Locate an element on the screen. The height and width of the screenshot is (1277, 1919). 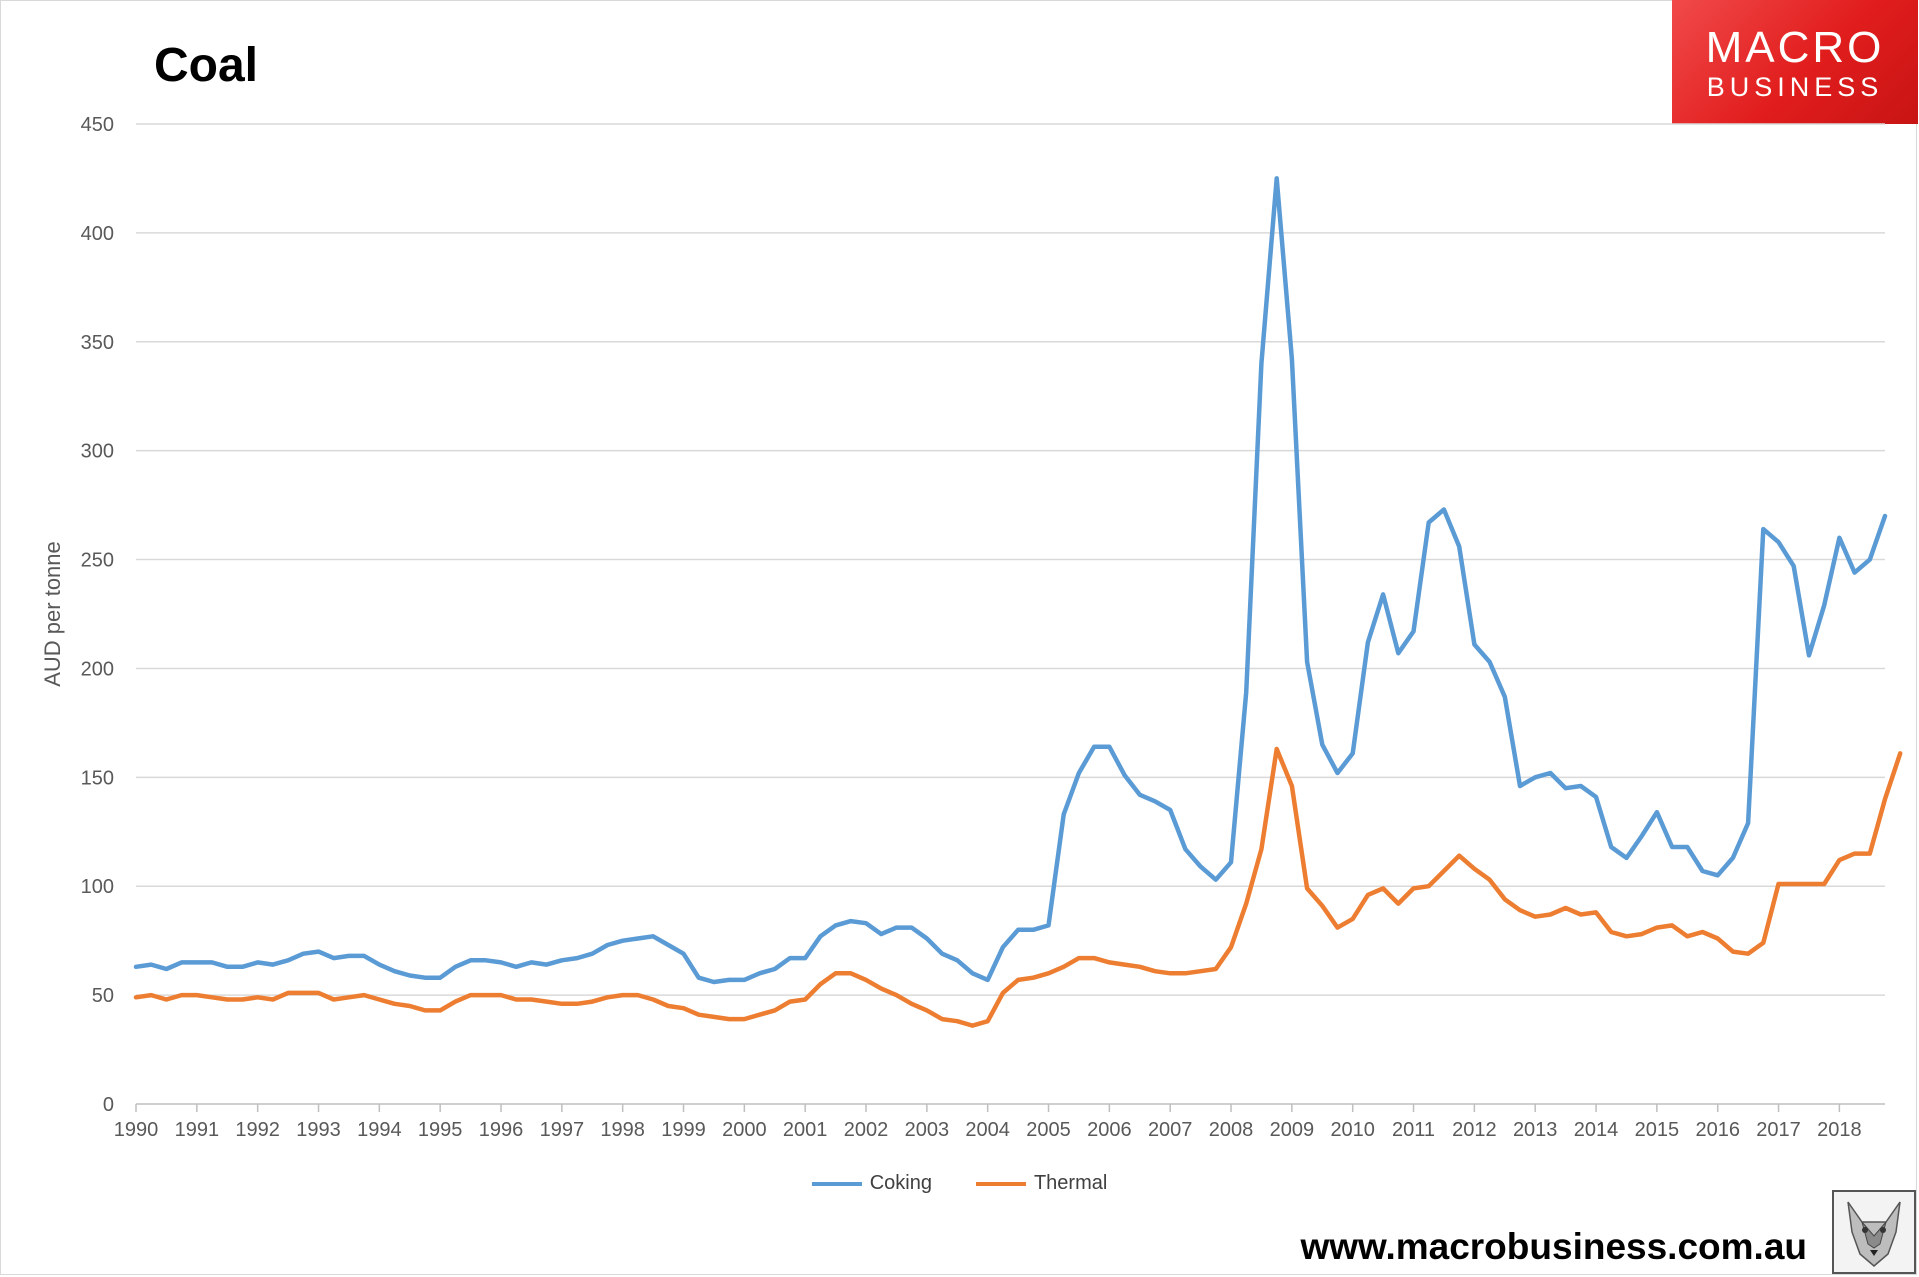
x-tick-label: 1998 is located at coordinates (622, 1130).